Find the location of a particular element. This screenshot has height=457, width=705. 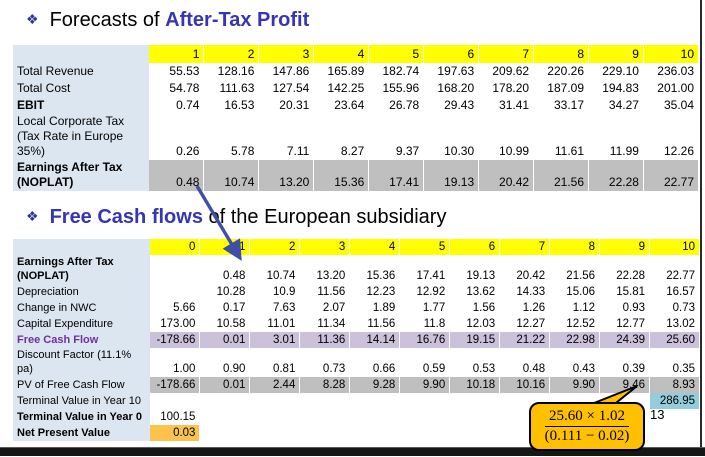

table-cell: 0.17 is located at coordinates (225, 308).